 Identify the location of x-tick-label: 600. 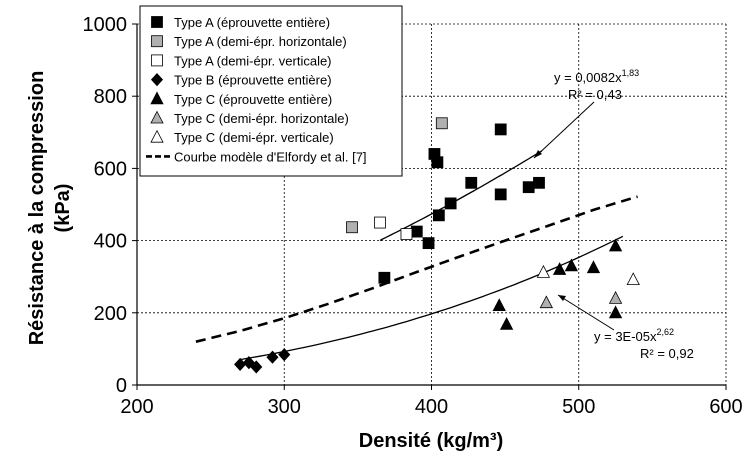
(725, 407).